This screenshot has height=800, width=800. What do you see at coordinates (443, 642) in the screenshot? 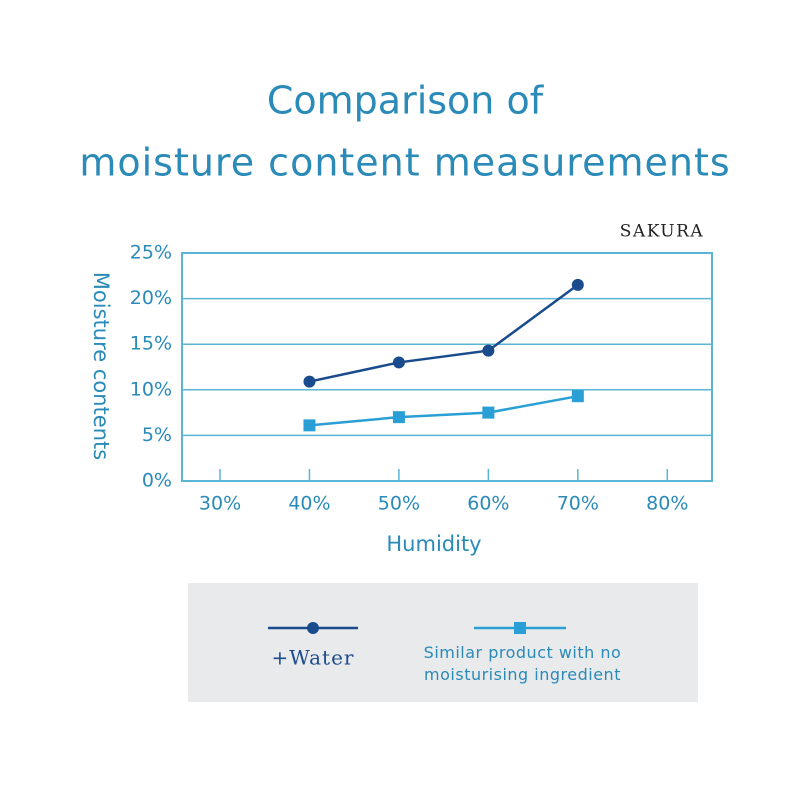
I see `legend-box` at bounding box center [443, 642].